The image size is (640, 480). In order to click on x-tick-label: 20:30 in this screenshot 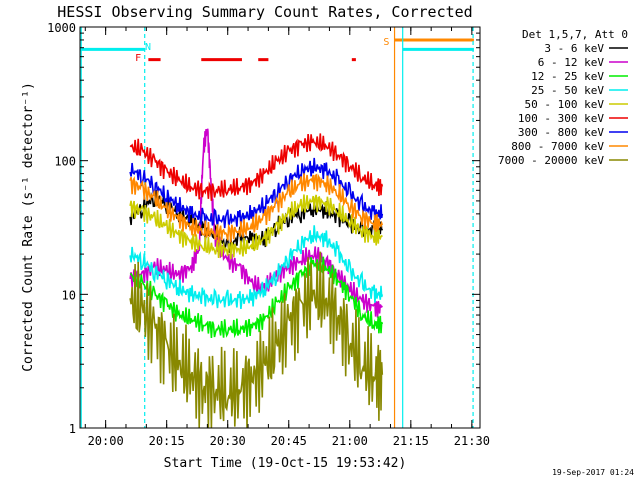, I will do `click(228, 441)`.